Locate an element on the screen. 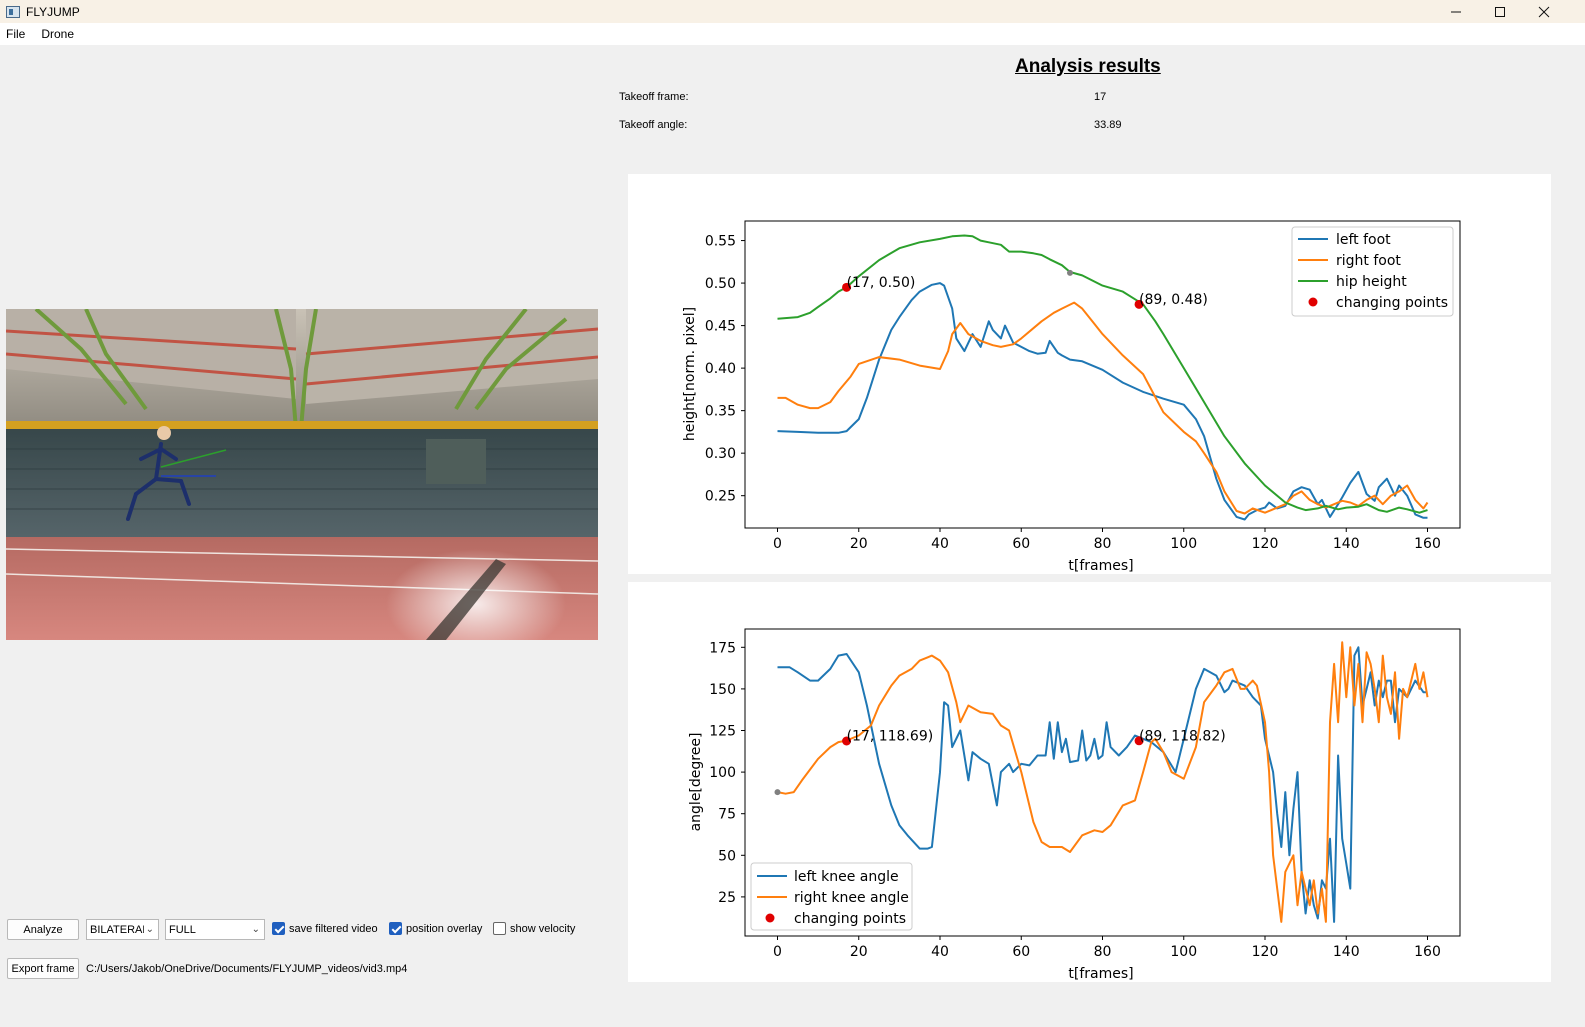  save-filtered-video-checkbox: save filtered video is located at coordinates (325, 928).